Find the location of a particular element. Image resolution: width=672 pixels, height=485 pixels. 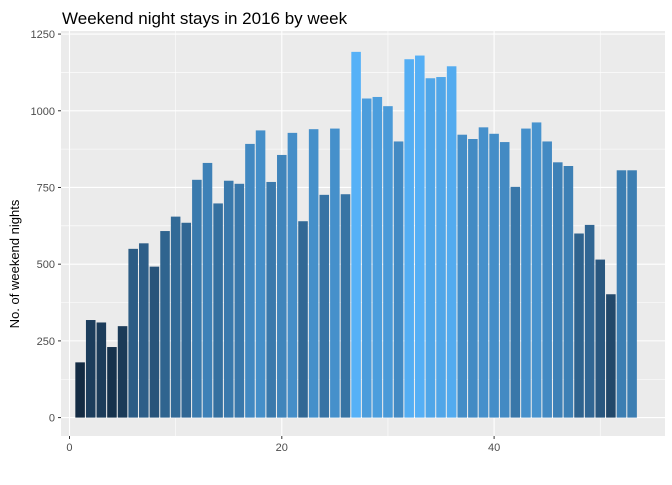

x-tick-label: 40 is located at coordinates (494, 448).